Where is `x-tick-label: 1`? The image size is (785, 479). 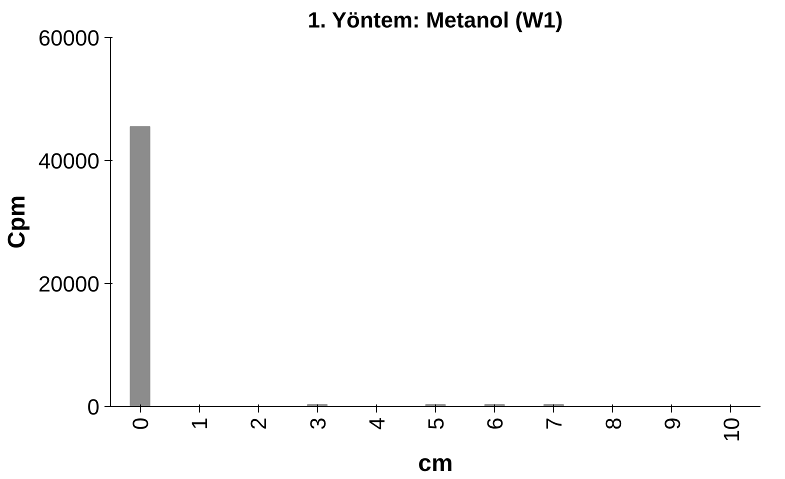 x-tick-label: 1 is located at coordinates (199, 423).